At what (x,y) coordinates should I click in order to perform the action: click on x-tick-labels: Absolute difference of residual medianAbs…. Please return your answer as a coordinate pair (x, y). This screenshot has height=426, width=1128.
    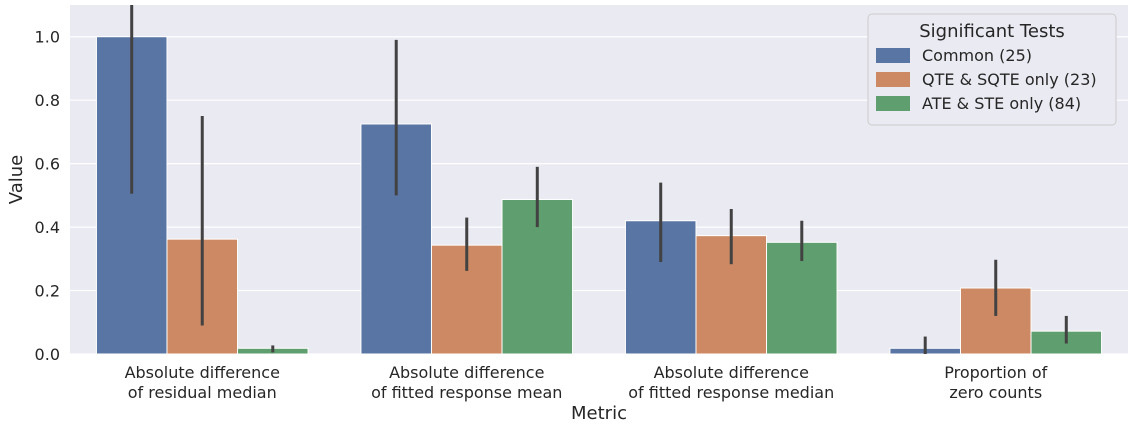
    Looking at the image, I should click on (586, 382).